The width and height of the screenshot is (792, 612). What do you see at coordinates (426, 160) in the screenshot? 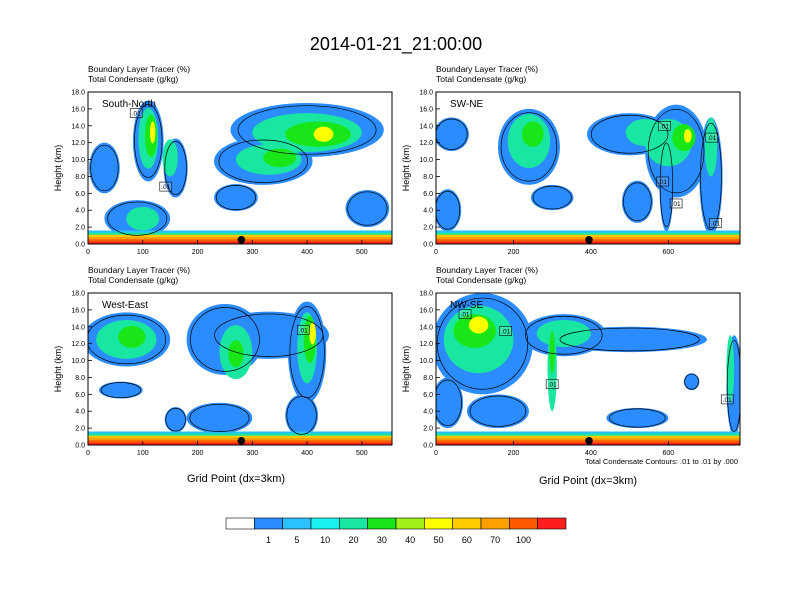
I see `y-tick-label: 10.0` at bounding box center [426, 160].